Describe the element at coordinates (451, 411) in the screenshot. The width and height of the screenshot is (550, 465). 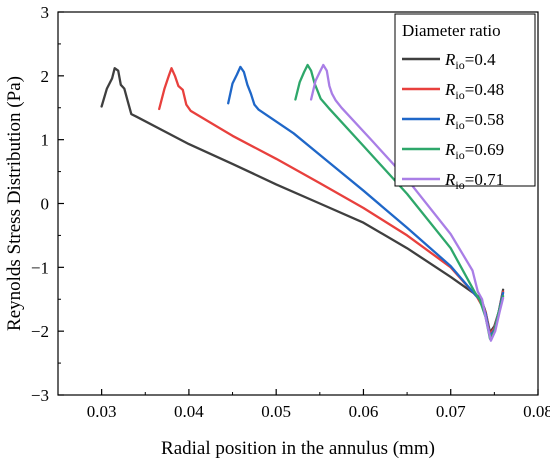
I see `x-tick-label: 0.07` at that location.